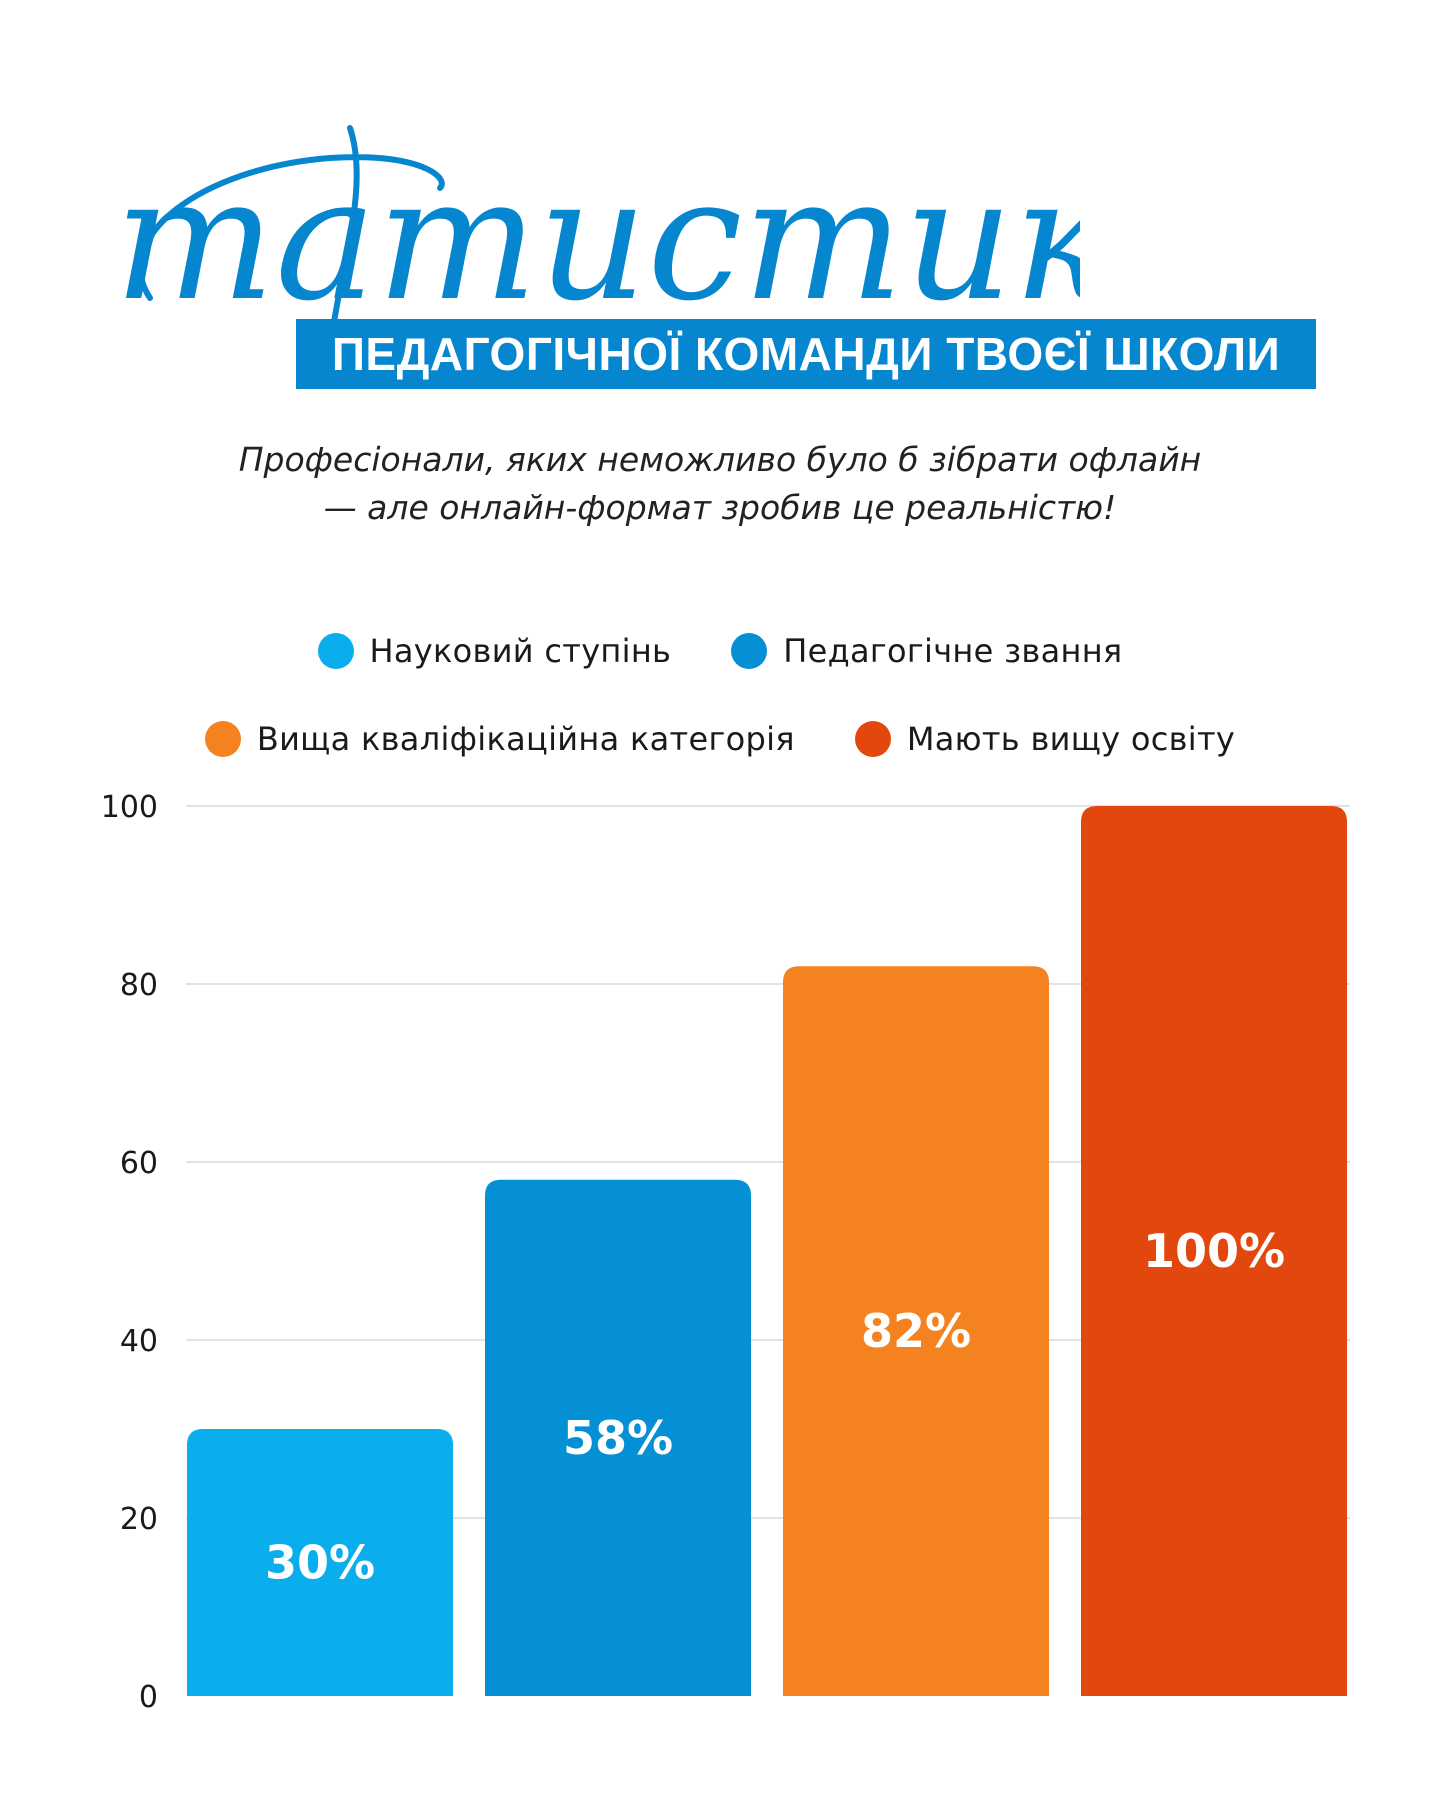 This screenshot has width=1440, height=1801. What do you see at coordinates (222, 739) in the screenshot?
I see `legend-dot-highest-category` at bounding box center [222, 739].